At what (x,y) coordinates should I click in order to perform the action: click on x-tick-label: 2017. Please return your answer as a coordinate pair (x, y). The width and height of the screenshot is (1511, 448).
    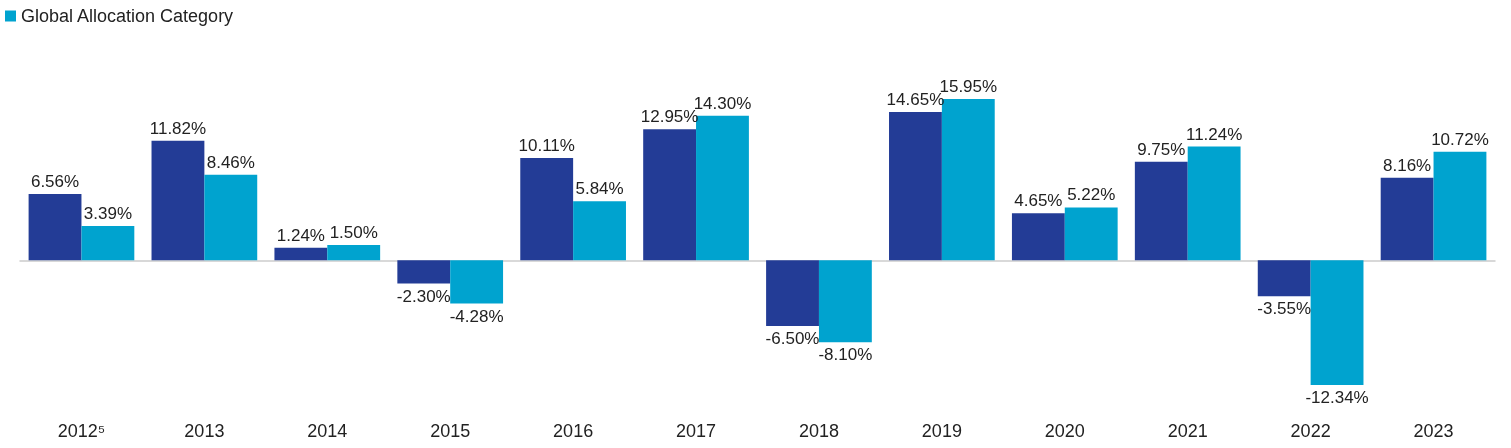
    Looking at the image, I should click on (696, 431).